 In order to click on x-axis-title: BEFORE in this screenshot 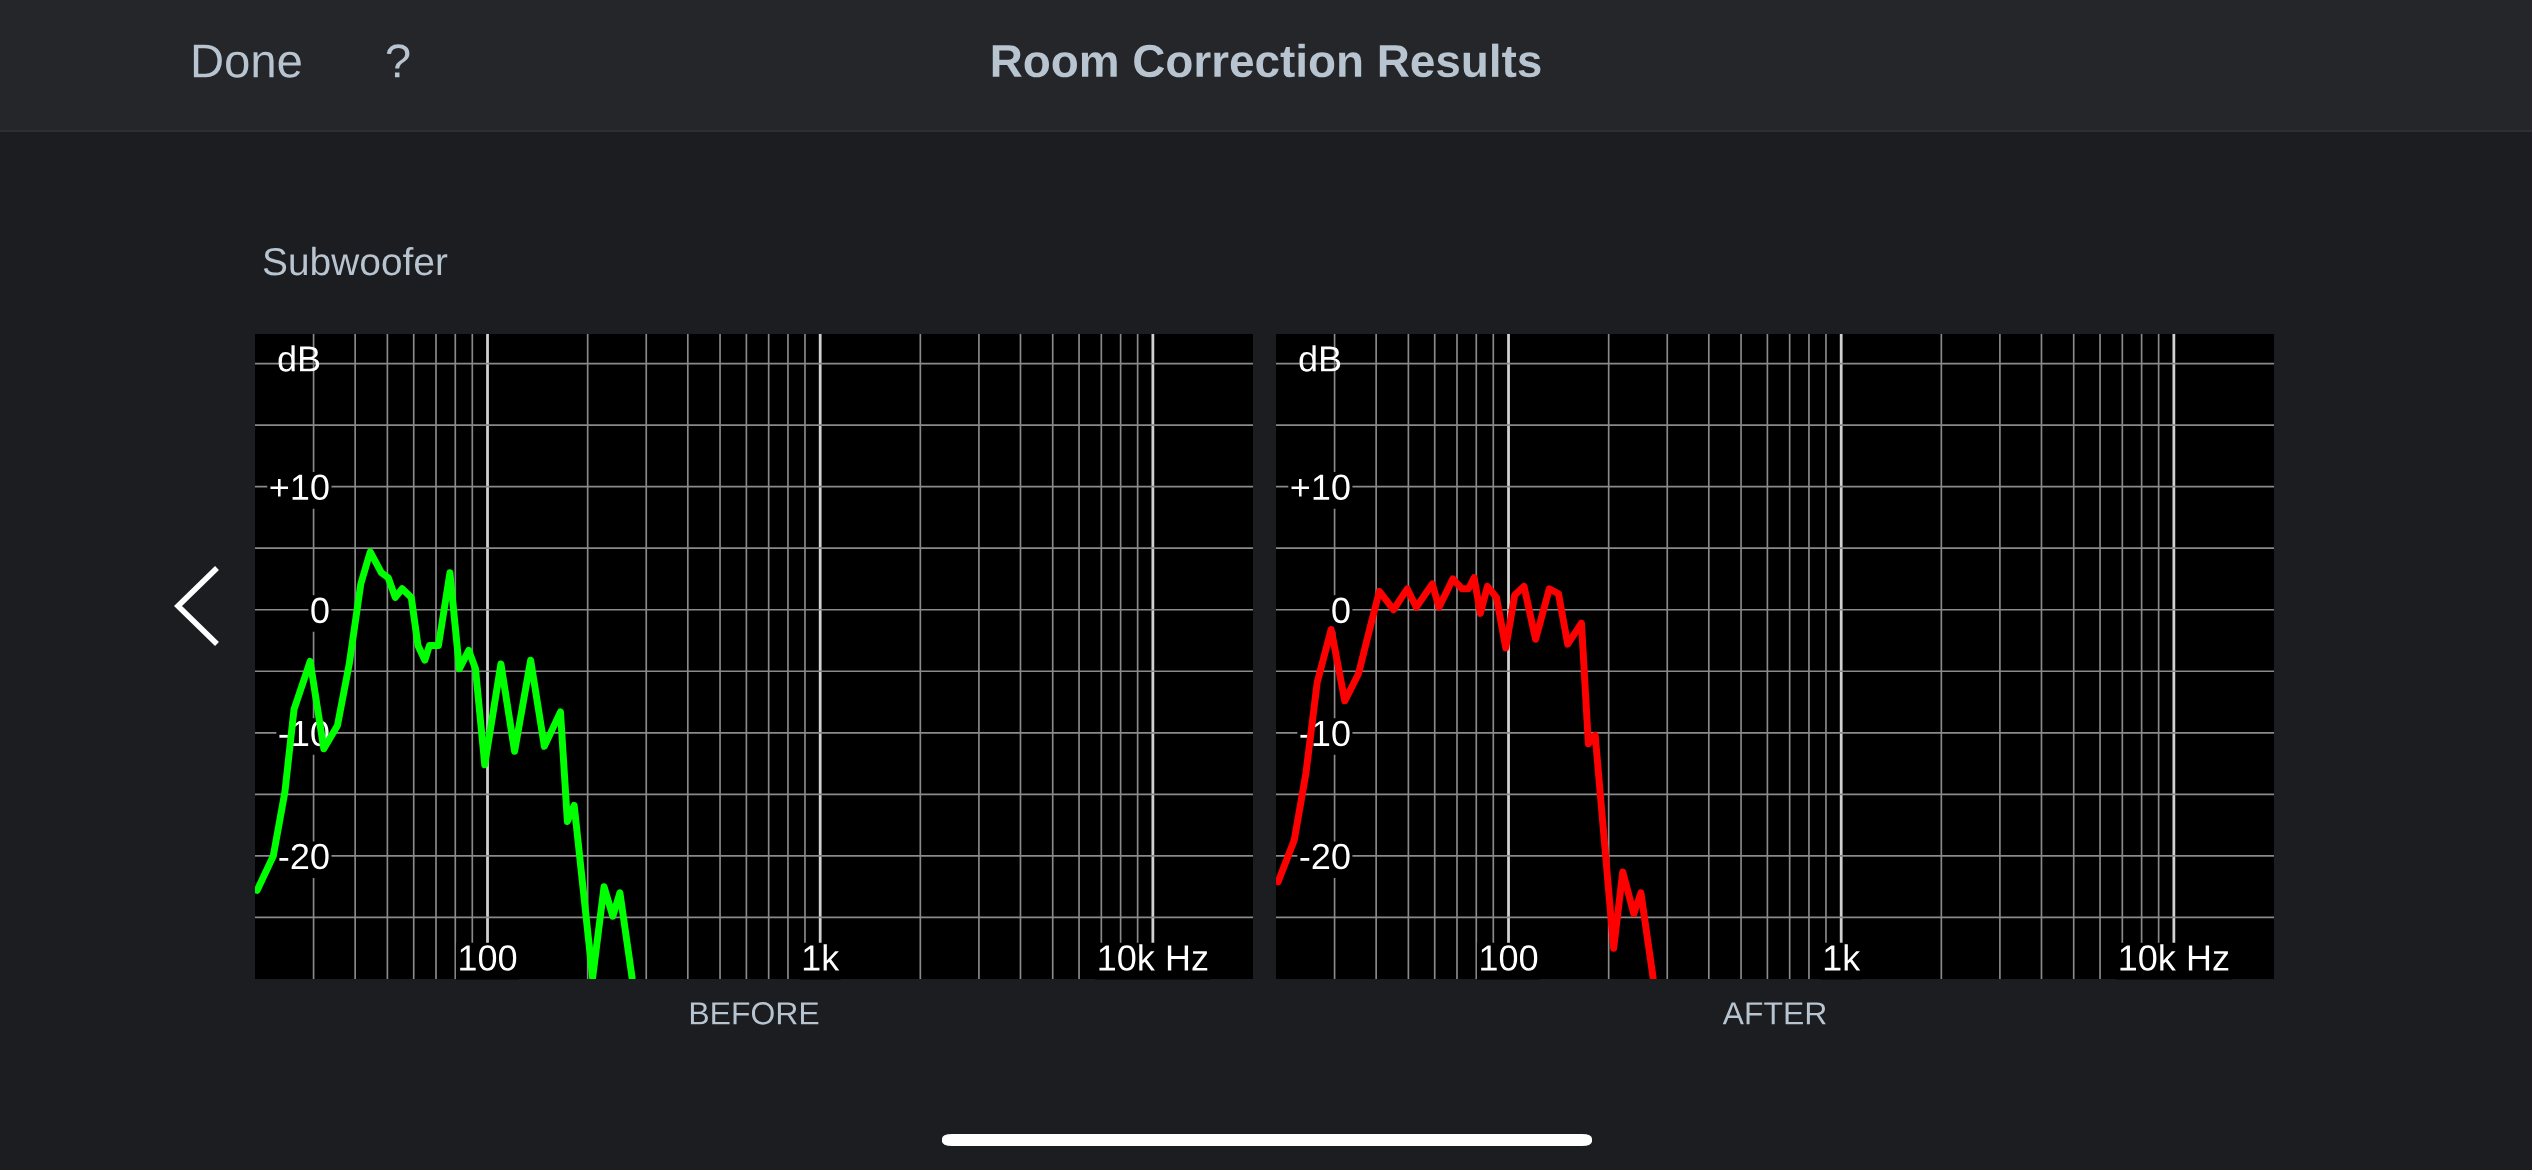, I will do `click(754, 1013)`.